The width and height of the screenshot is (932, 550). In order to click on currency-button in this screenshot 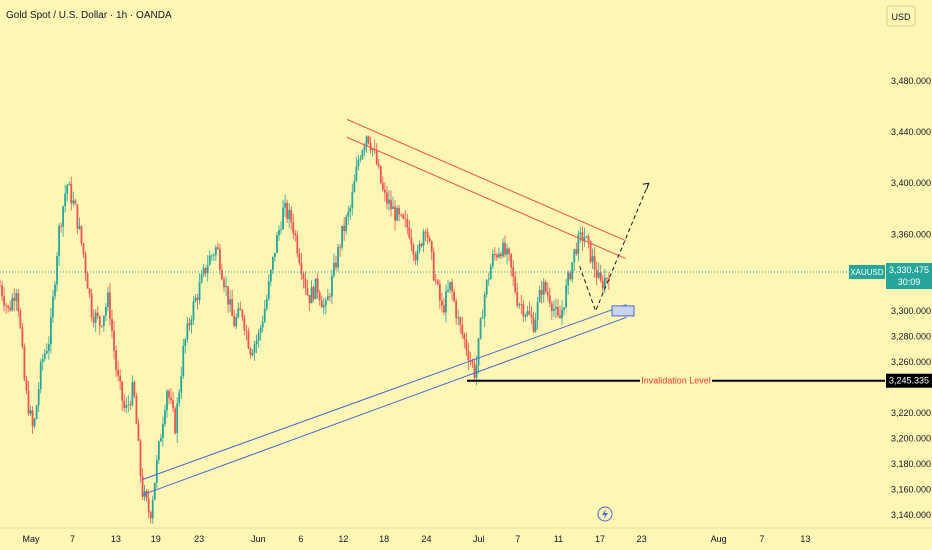, I will do `click(901, 16)`.